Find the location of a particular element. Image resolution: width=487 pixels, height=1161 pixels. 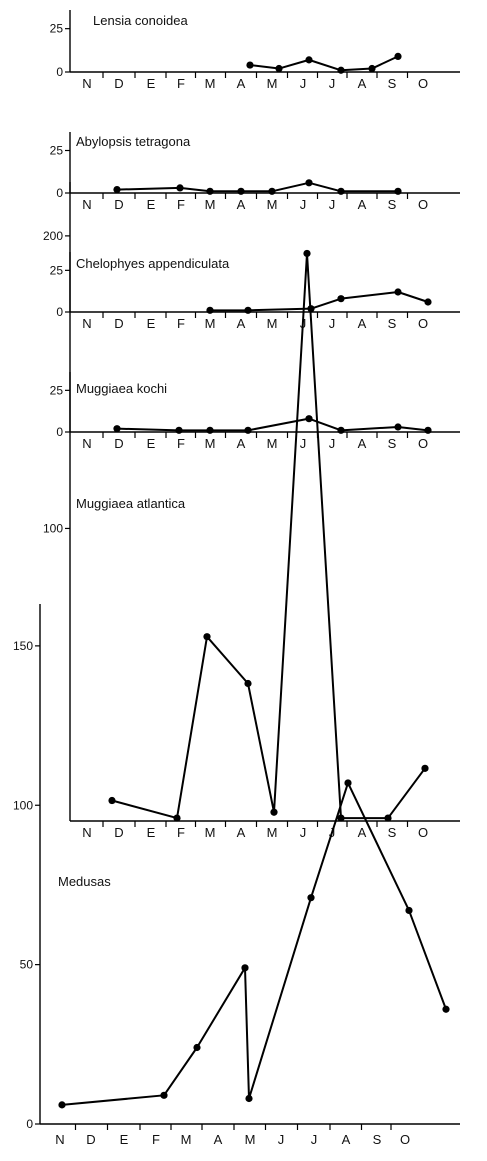

panel-title: Lensia conoidea is located at coordinates (140, 20).